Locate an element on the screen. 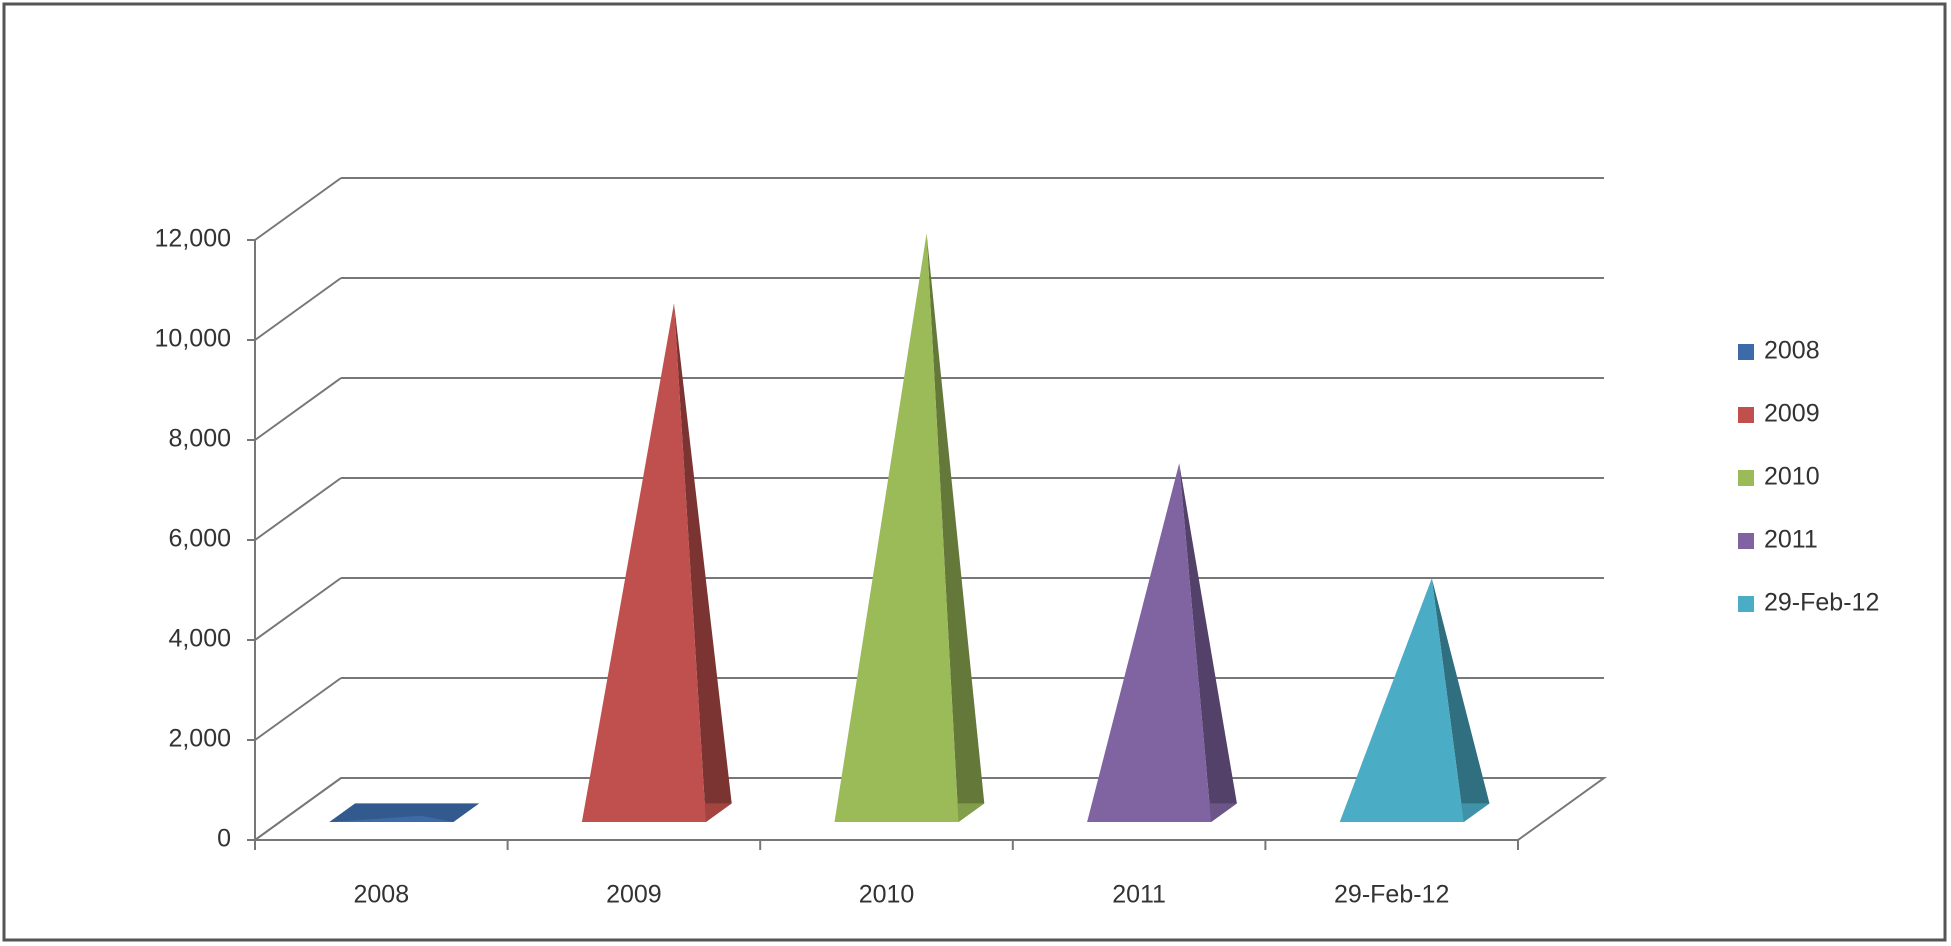 The image size is (1951, 946). y-tick-label: 12,000 is located at coordinates (193, 239).